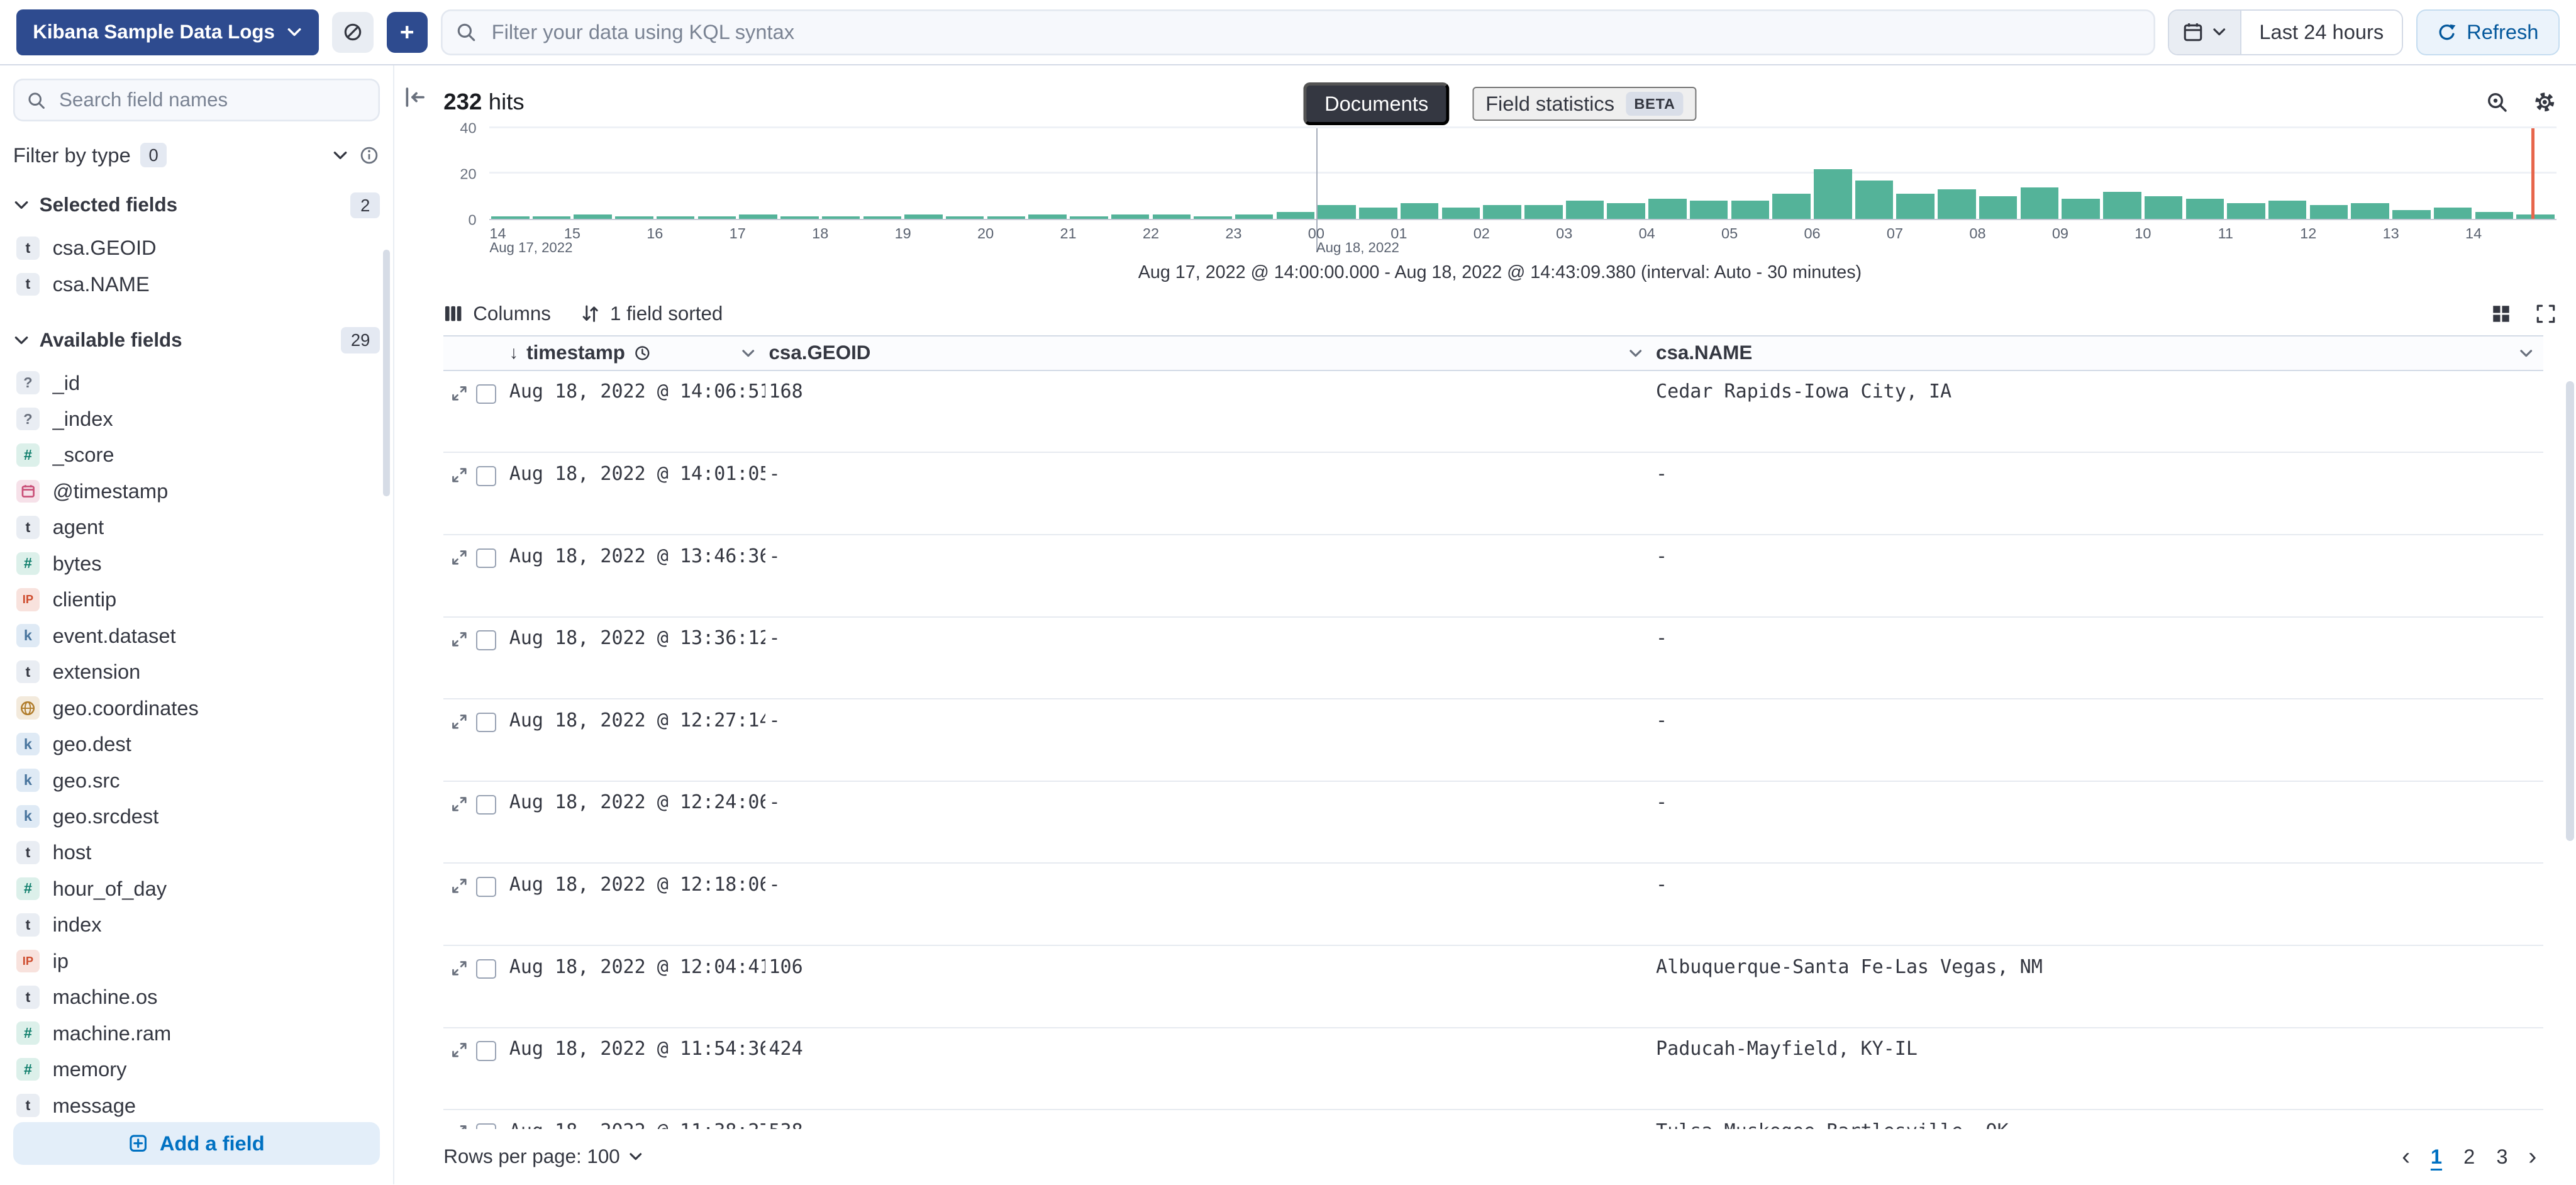  Describe the element at coordinates (211, 100) in the screenshot. I see `field-search-input` at that location.